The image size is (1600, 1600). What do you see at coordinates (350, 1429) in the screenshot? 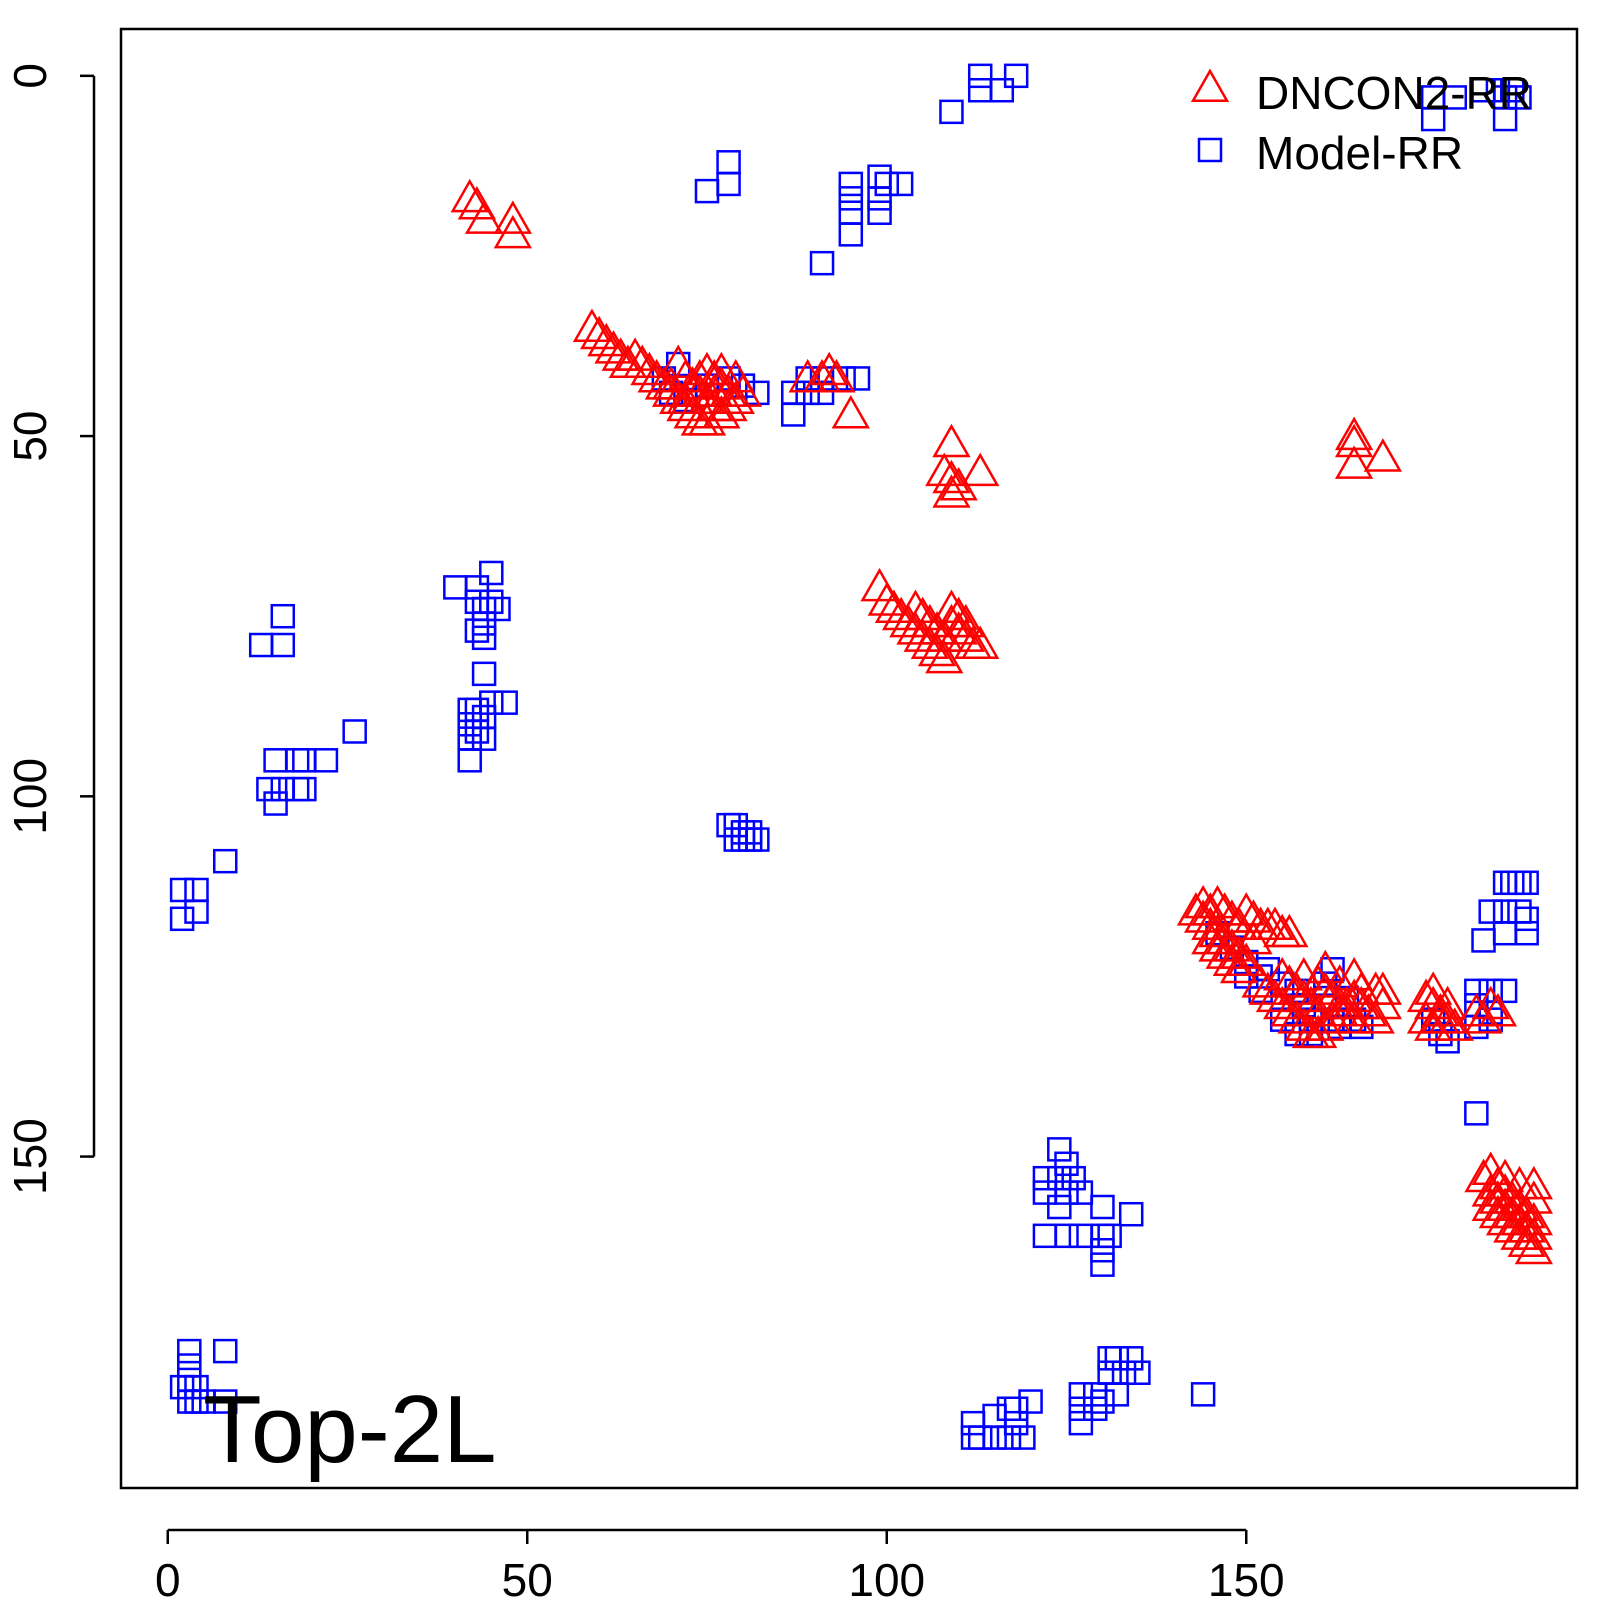
I see `chart-annotation-top-2l: Top-2L` at bounding box center [350, 1429].